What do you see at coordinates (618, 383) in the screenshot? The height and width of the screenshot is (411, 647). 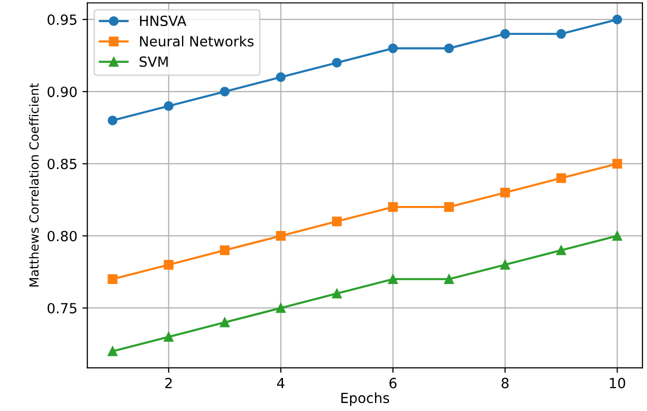 I see `x-tick-label: 10` at bounding box center [618, 383].